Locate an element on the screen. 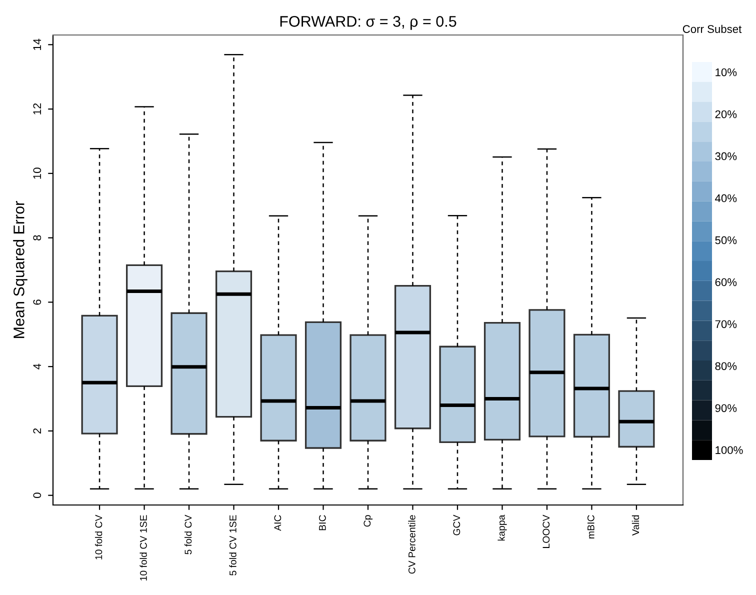 The width and height of the screenshot is (756, 595). x-tick-label: CV Percentile is located at coordinates (412, 544).